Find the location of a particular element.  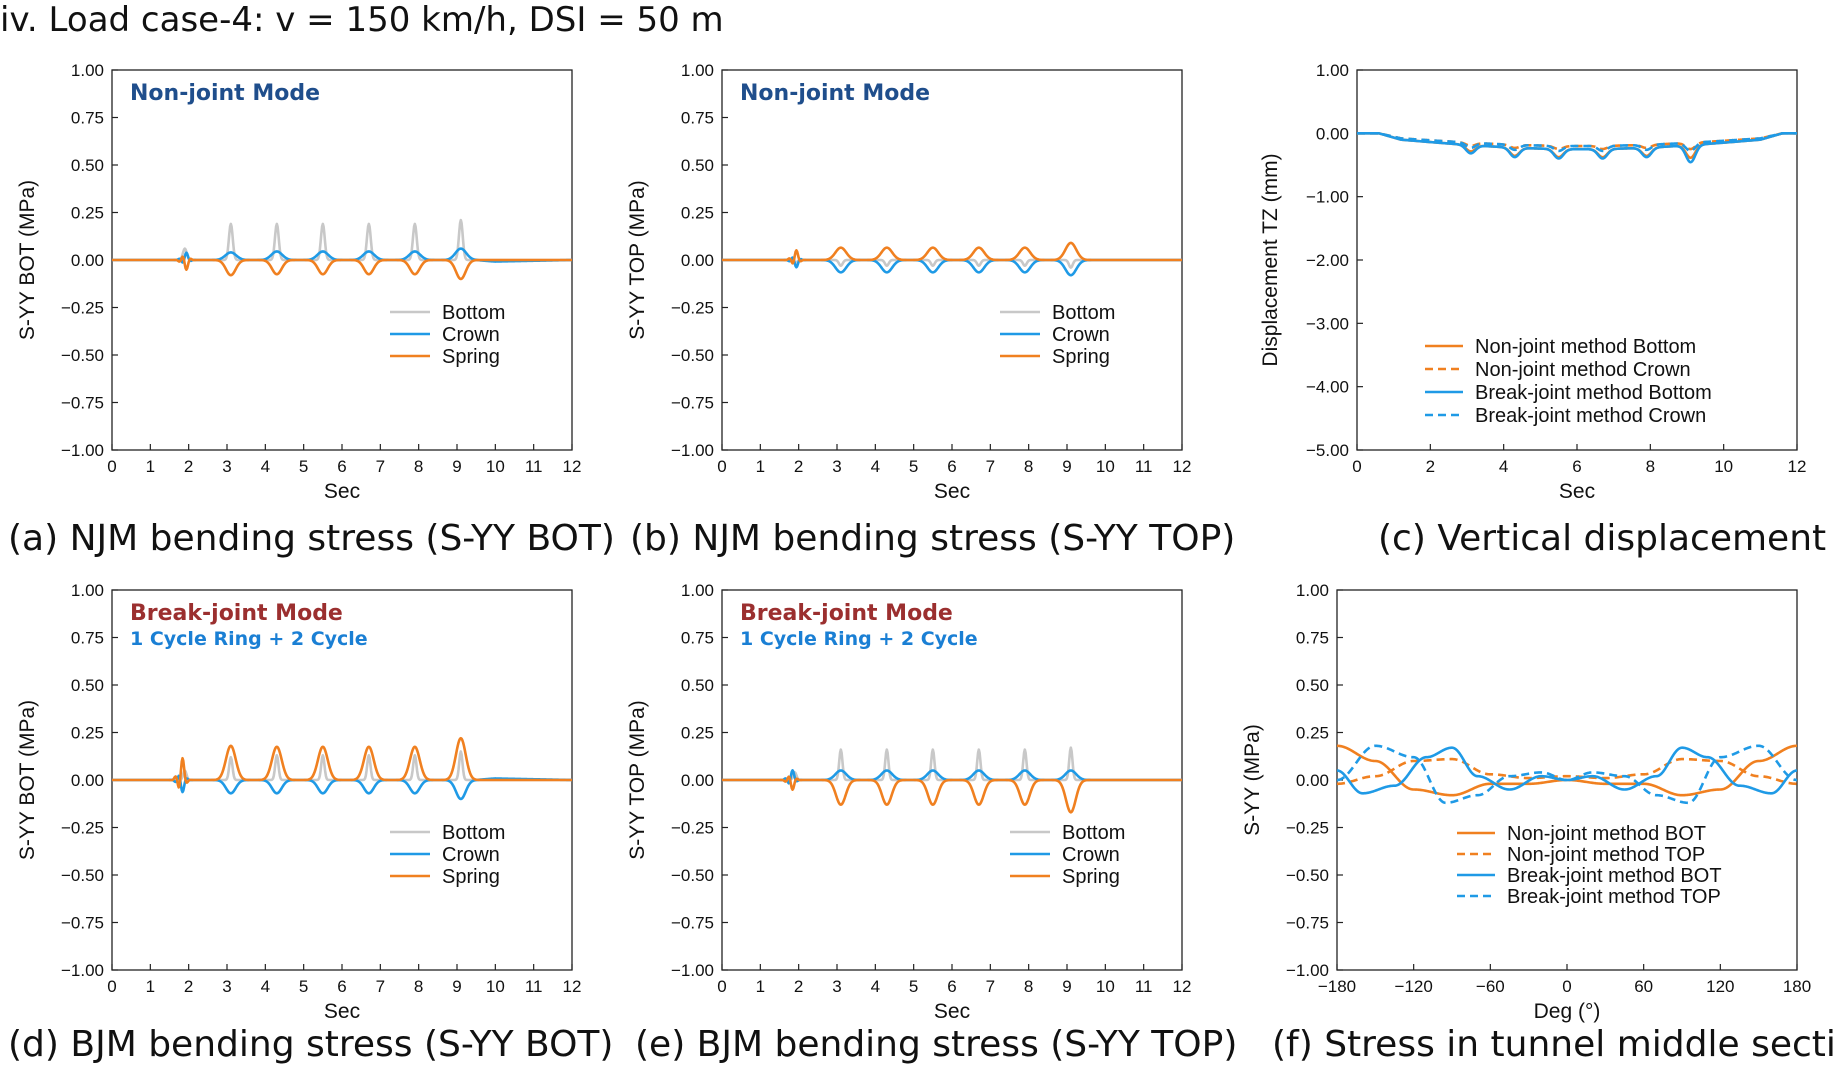

series-line-break-joint-method-top is located at coordinates (1567, 774).